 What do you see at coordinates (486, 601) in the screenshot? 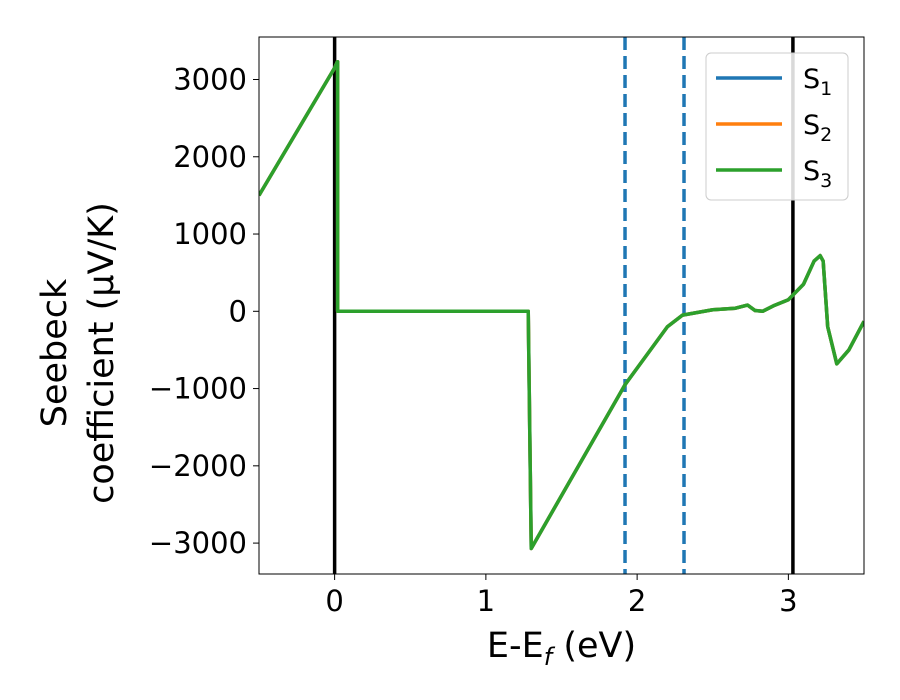
I see `x-tick-label: 1` at bounding box center [486, 601].